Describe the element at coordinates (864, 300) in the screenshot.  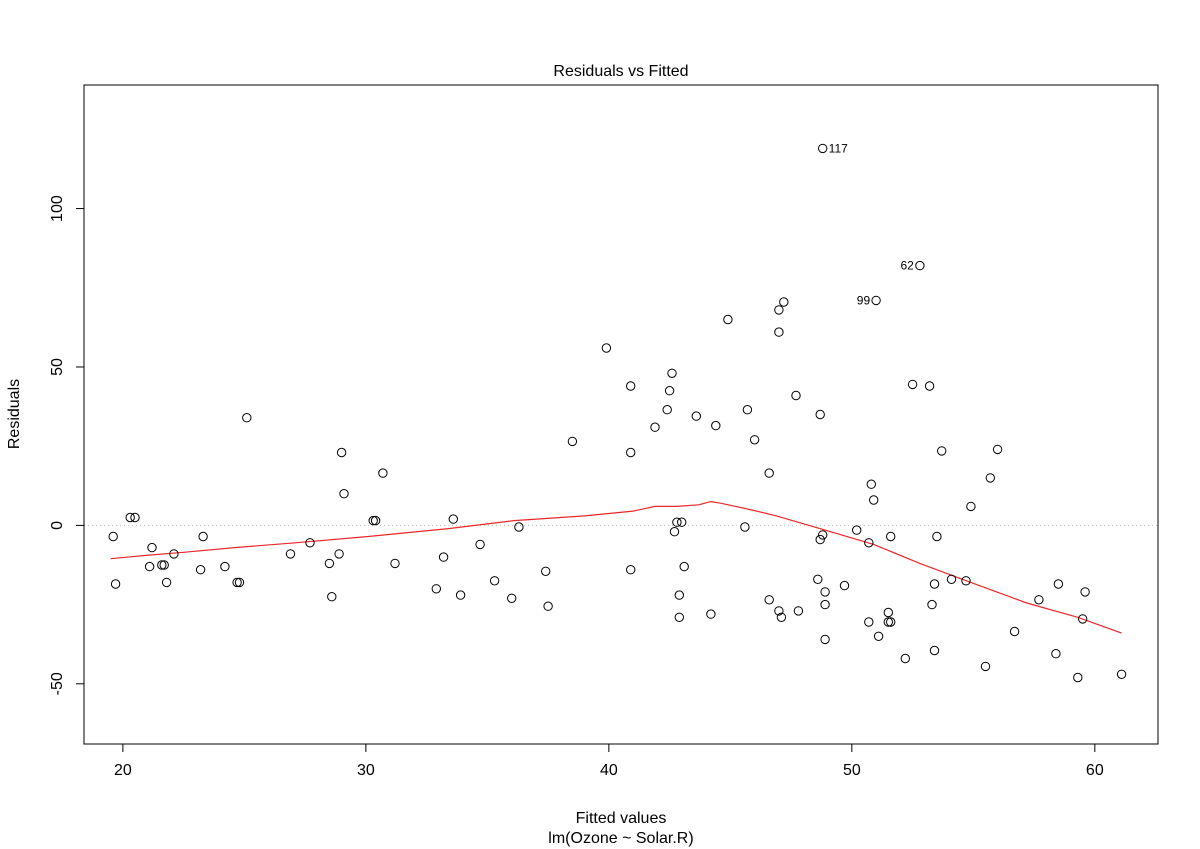
I see `outlier-label: 99` at that location.